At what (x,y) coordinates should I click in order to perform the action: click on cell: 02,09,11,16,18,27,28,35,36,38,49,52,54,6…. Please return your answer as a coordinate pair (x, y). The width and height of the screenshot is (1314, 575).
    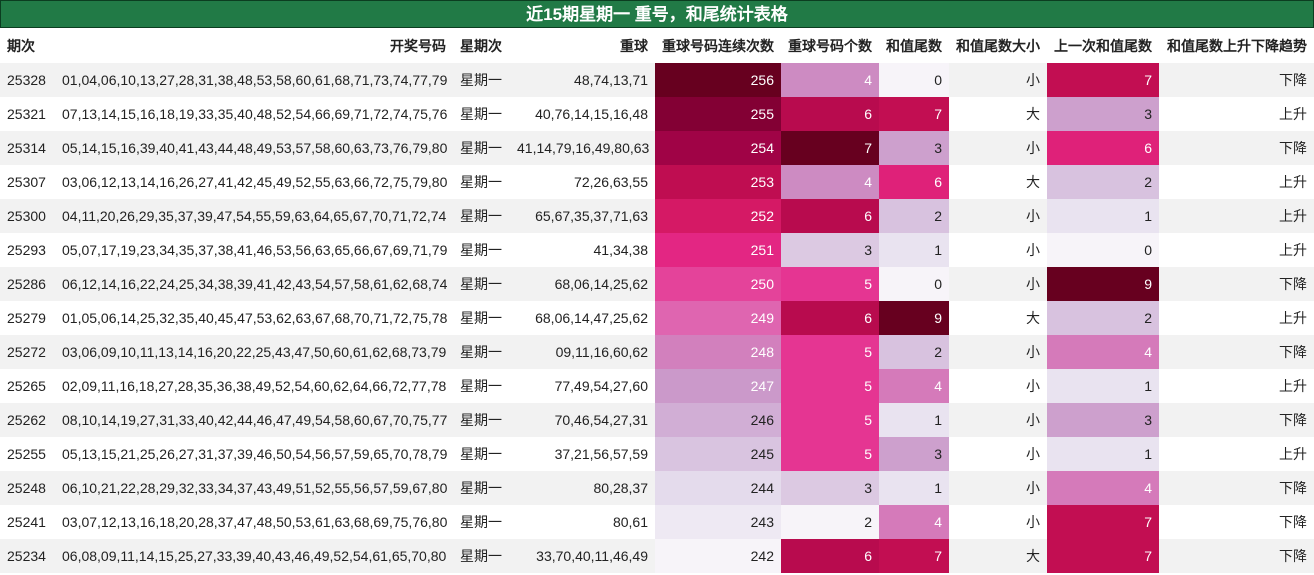
    Looking at the image, I should click on (254, 386).